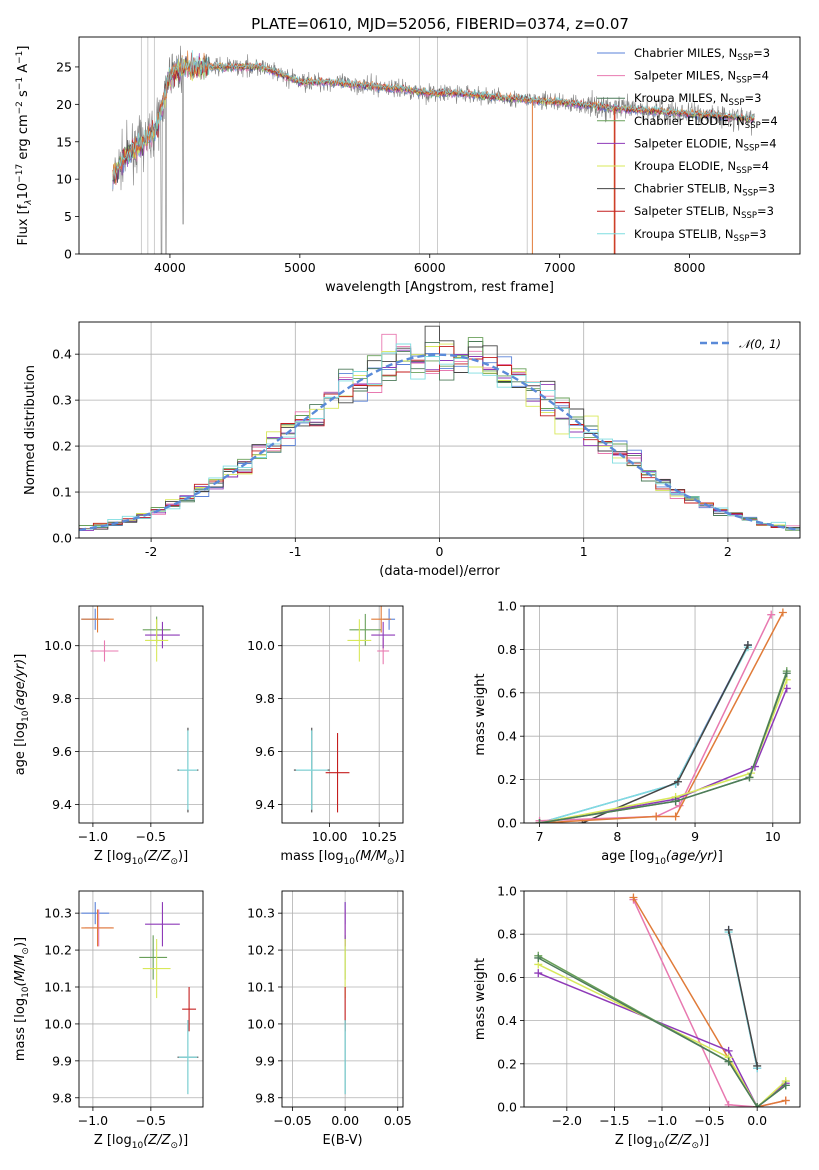 The height and width of the screenshot is (1170, 819). I want to click on plot-area-weight-vs-Z, so click(662, 1000).